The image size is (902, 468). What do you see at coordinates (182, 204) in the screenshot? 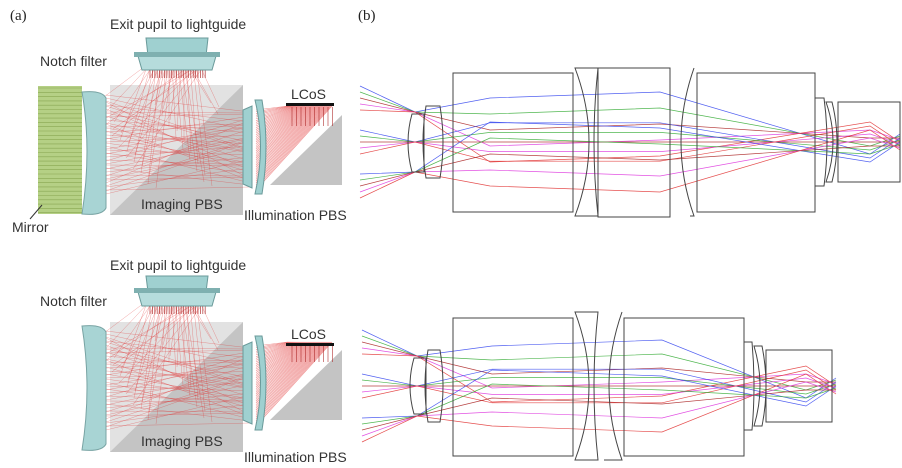
I see `imaging-pbs-label: Imaging PBS` at bounding box center [182, 204].